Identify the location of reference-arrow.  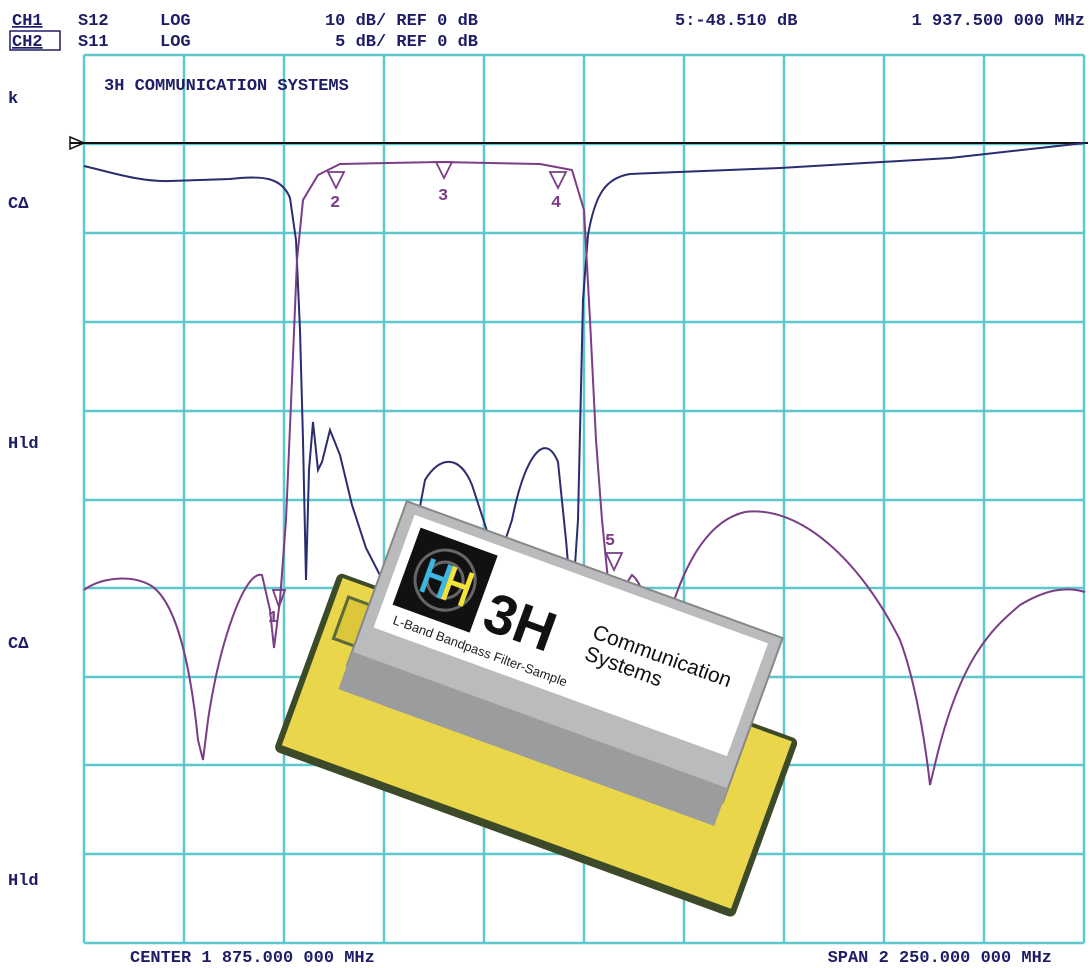
(77, 143).